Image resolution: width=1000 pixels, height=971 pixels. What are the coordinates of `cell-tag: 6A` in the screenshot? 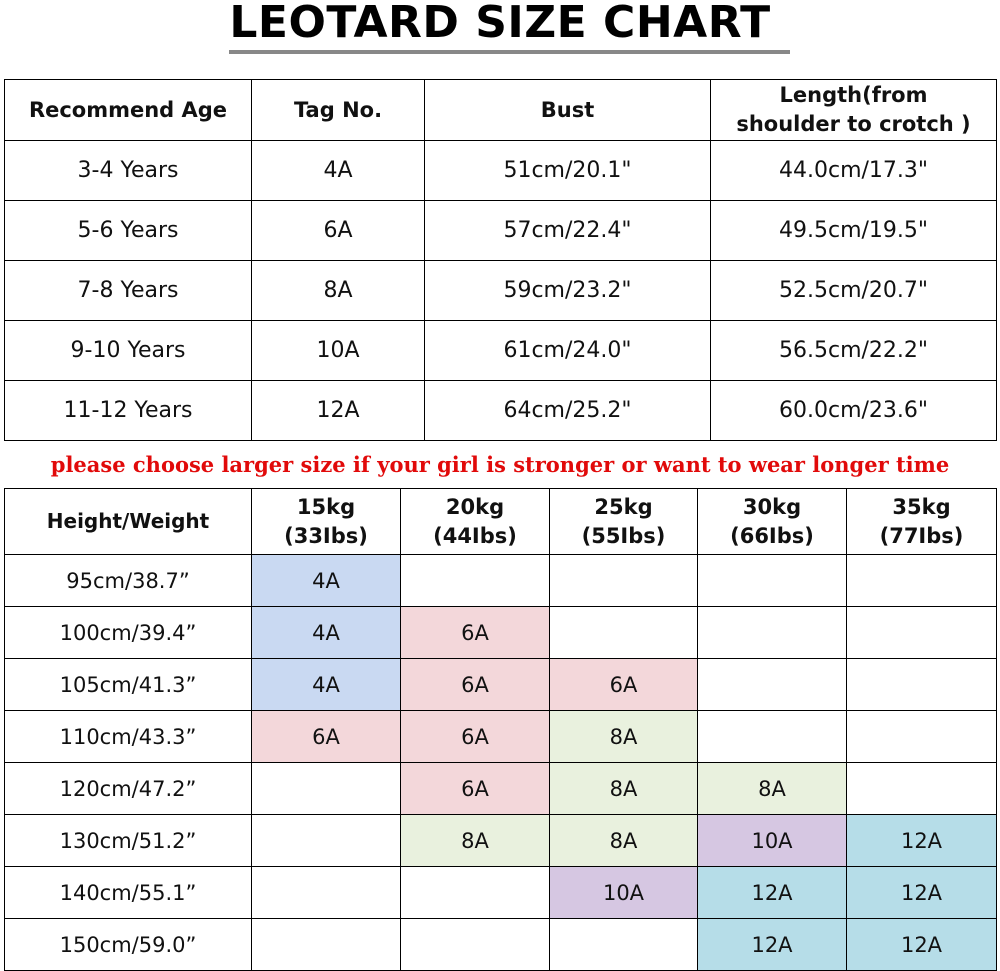 It's located at (338, 230).